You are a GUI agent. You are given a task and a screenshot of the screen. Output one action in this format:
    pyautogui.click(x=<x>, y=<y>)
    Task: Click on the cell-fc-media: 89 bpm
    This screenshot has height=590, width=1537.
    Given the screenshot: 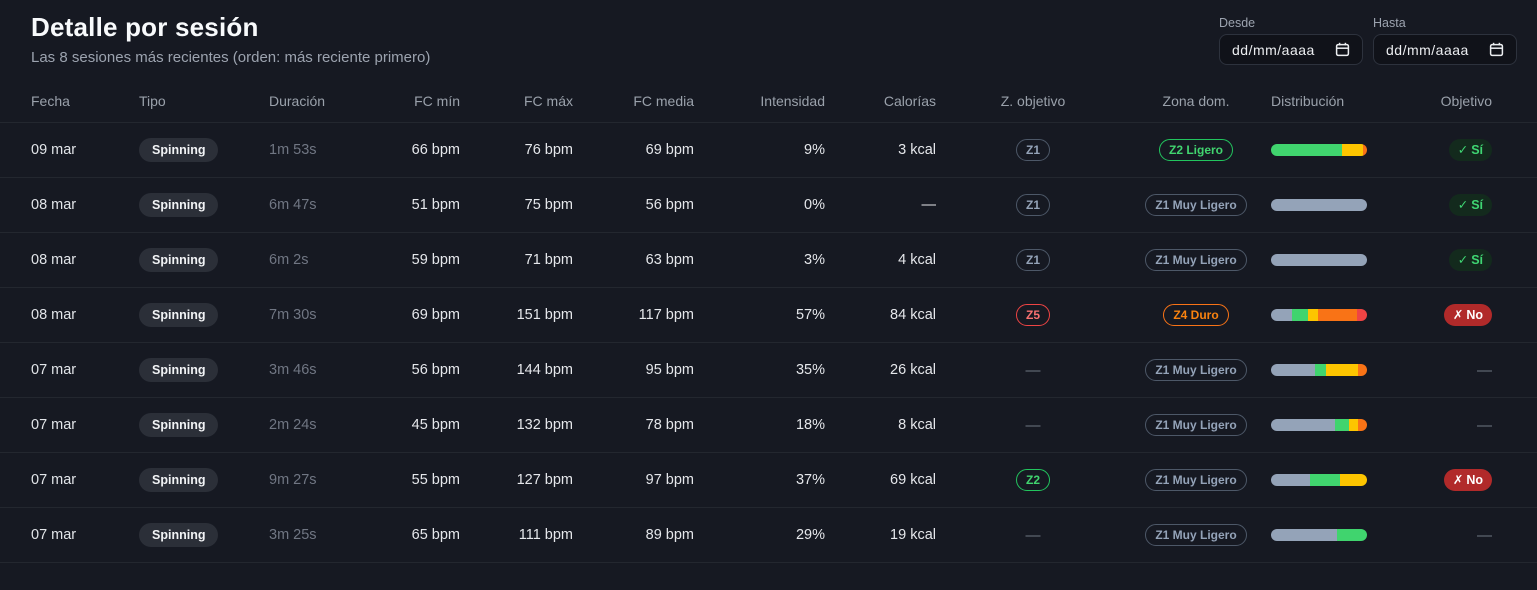 What is the action you would take?
    pyautogui.click(x=669, y=535)
    